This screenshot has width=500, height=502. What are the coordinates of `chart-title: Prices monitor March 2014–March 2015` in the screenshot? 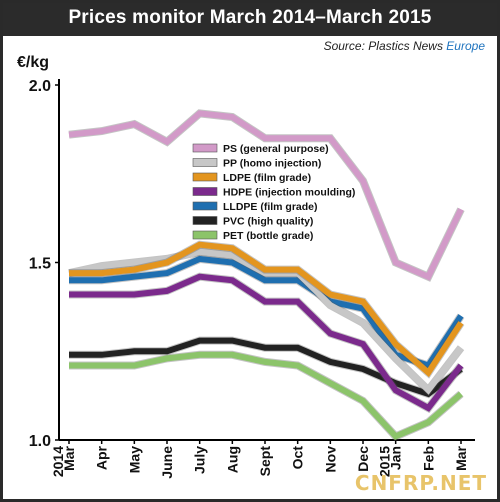 It's located at (250, 17).